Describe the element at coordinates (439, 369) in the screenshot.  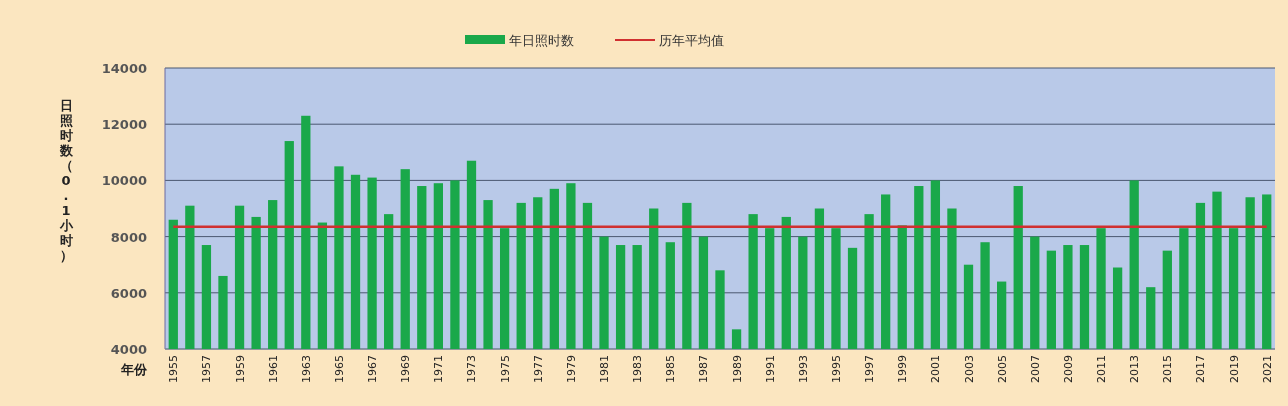
I see `x-tick-label: 1971` at that location.